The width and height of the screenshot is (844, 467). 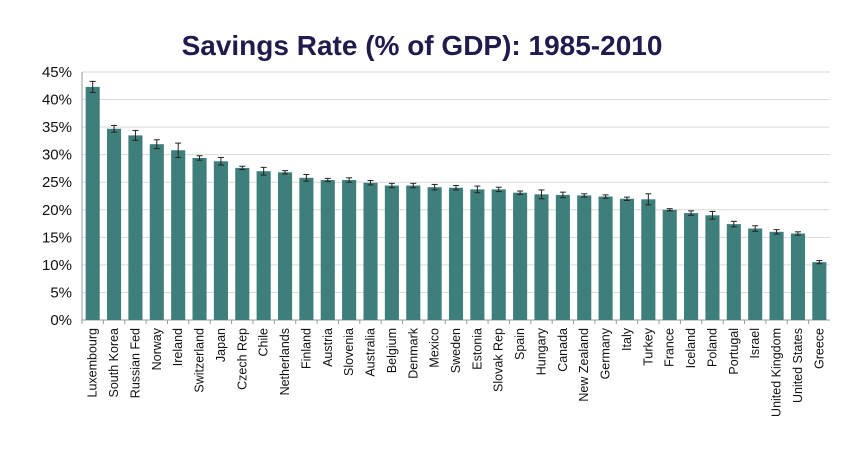 I want to click on x-tick-label: Belgium, so click(x=392, y=350).